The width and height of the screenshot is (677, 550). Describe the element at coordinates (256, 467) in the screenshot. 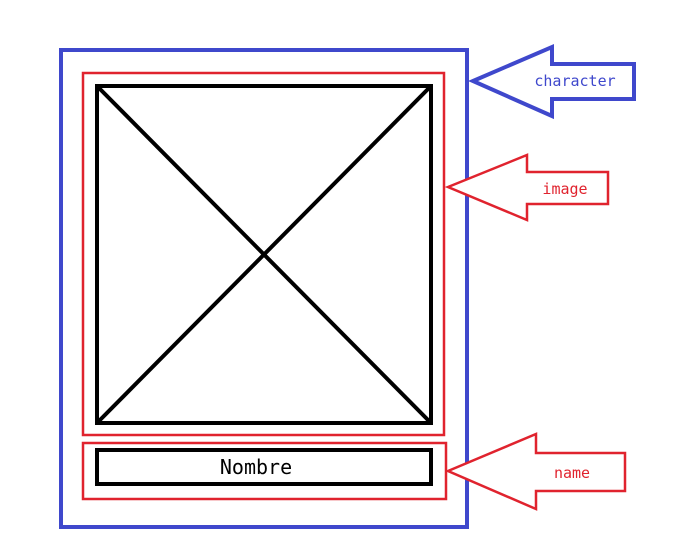

I see `name-box-text: Nombre` at that location.